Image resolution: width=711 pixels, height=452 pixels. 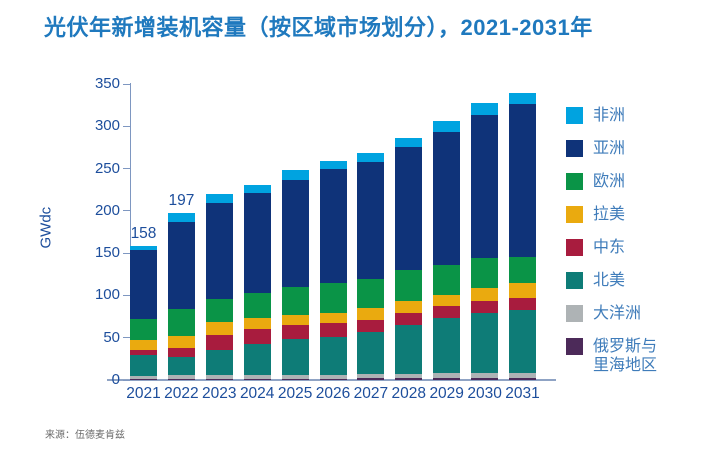 I want to click on bar-segment-非洲-2023, so click(x=219, y=198).